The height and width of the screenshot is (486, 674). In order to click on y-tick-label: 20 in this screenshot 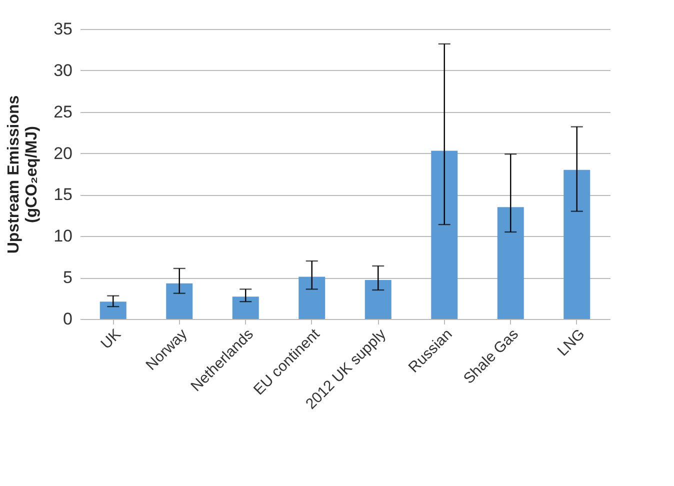, I will do `click(63, 153)`.